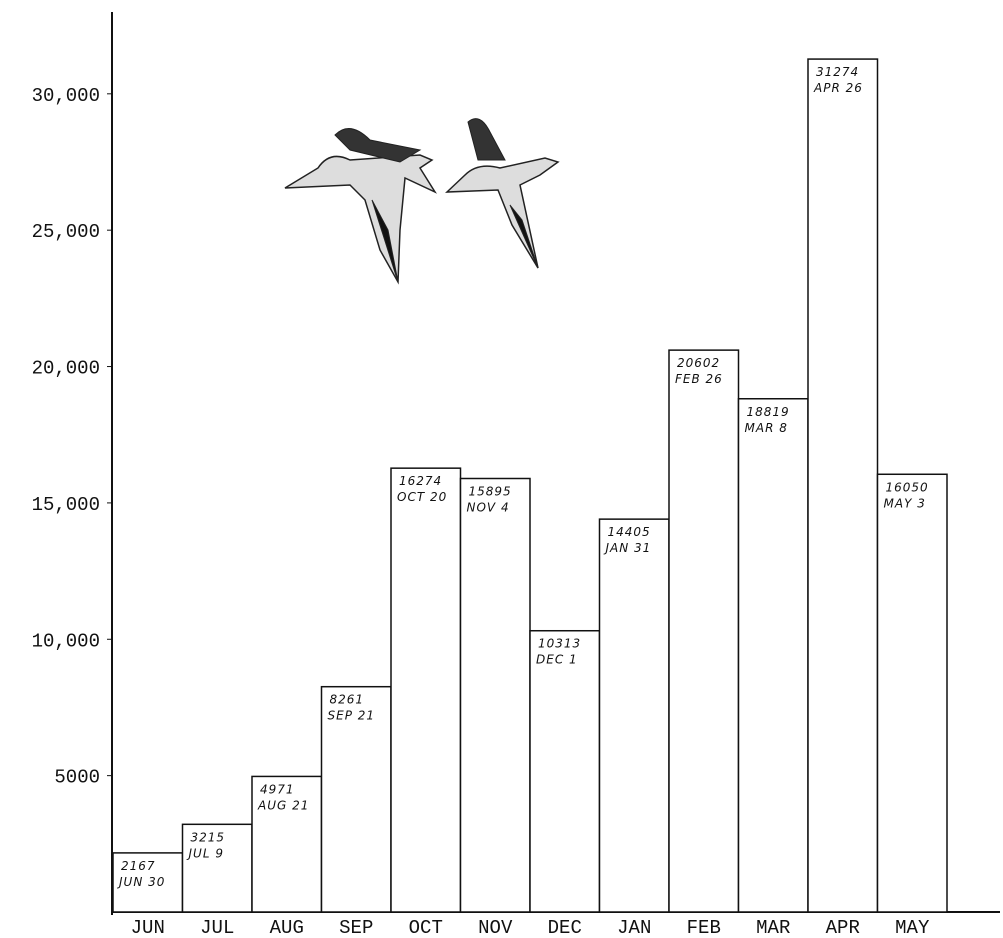 The image size is (1003, 938). I want to click on date-label: SEP 21, so click(352, 716).